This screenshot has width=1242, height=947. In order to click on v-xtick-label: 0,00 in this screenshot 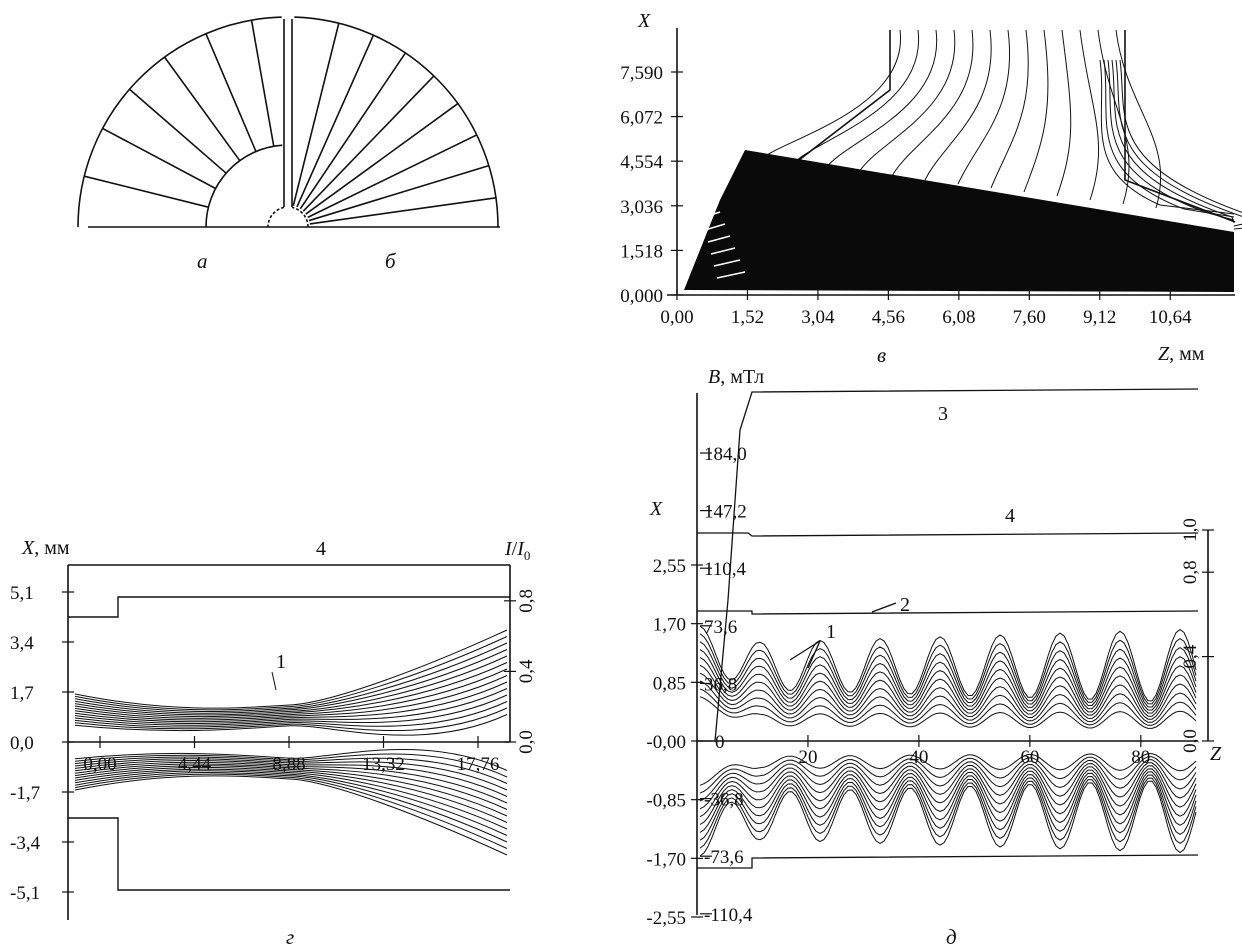, I will do `click(676, 317)`.